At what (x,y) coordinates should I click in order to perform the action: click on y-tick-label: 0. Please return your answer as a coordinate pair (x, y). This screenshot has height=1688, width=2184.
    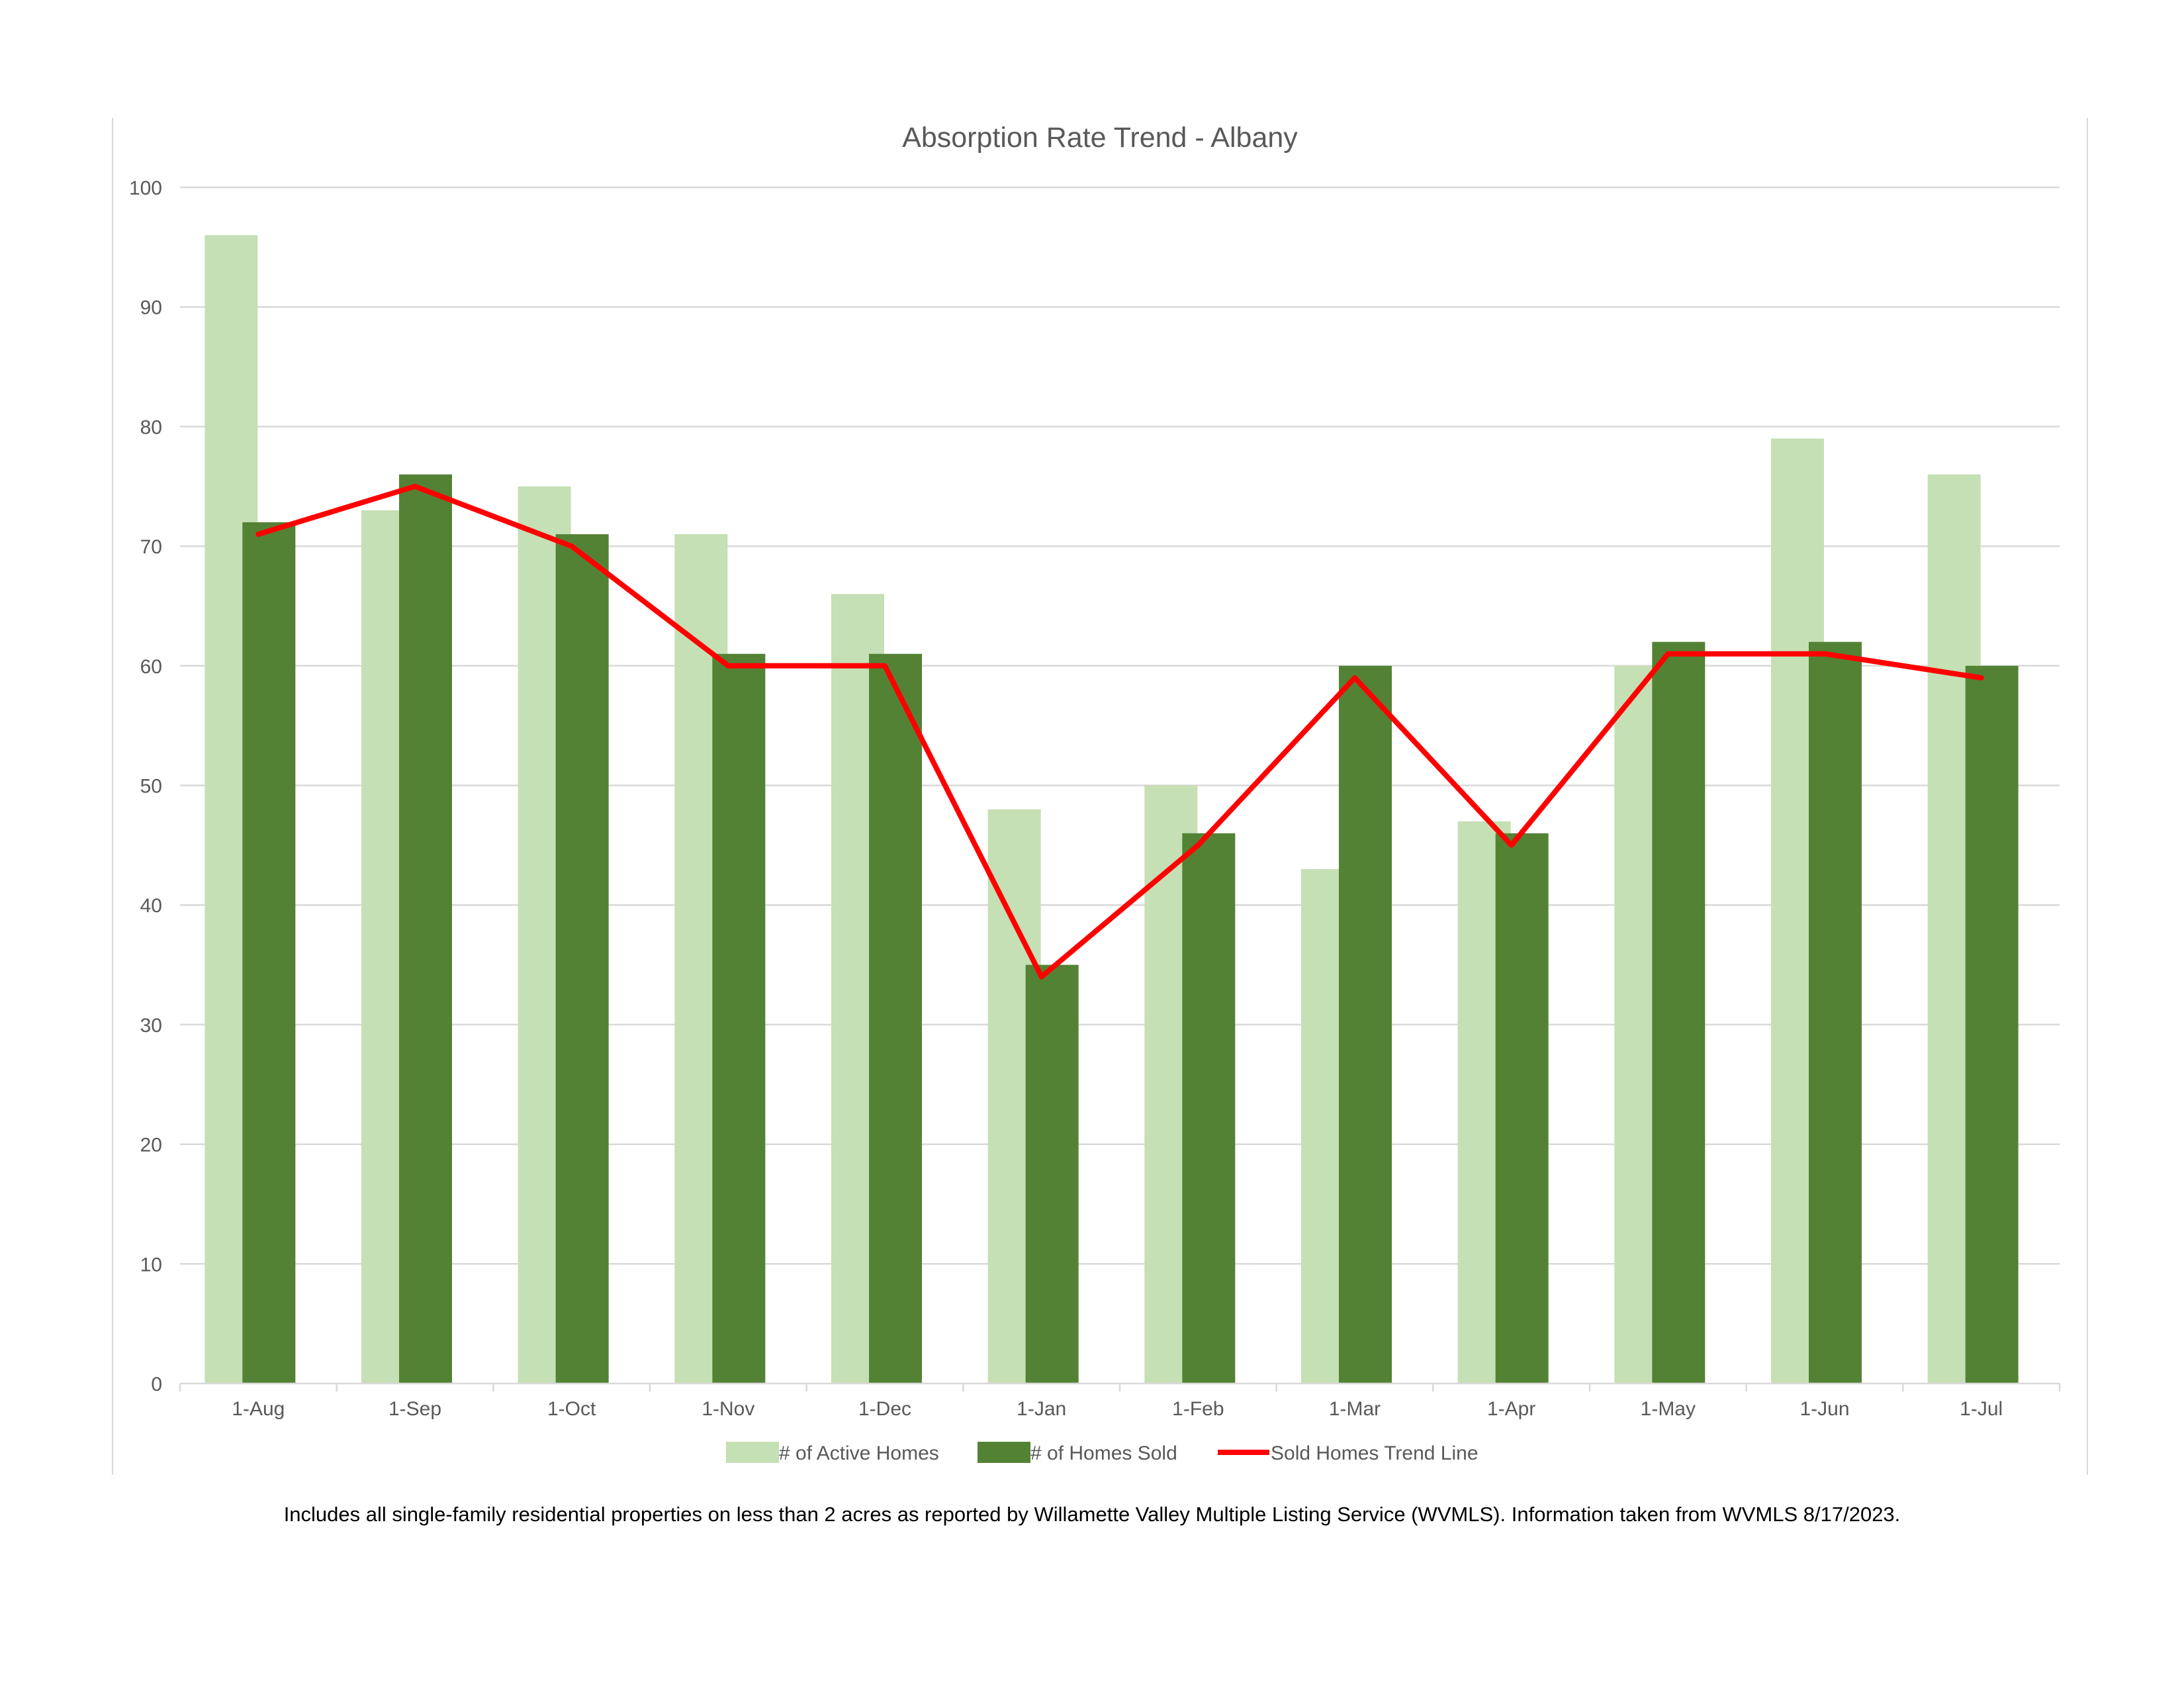
    Looking at the image, I should click on (156, 1384).